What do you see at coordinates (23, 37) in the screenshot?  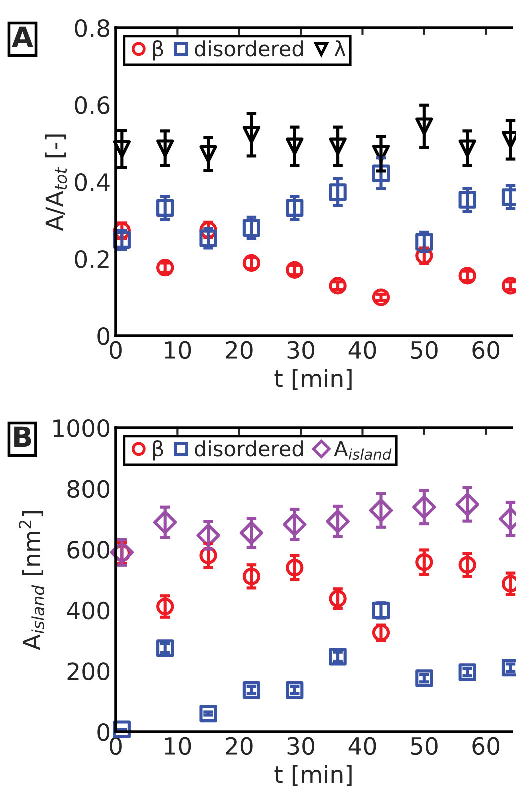 I see `text: A` at bounding box center [23, 37].